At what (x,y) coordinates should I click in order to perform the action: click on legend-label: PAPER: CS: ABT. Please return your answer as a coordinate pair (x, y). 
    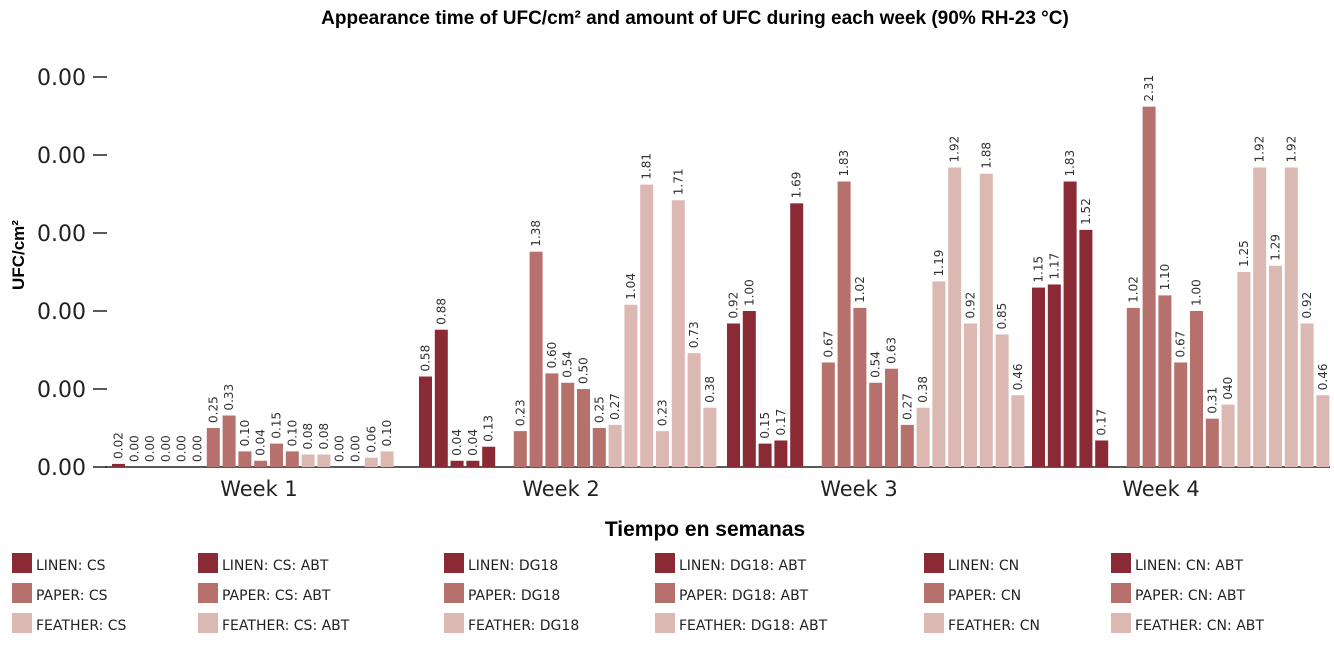
    Looking at the image, I should click on (276, 596).